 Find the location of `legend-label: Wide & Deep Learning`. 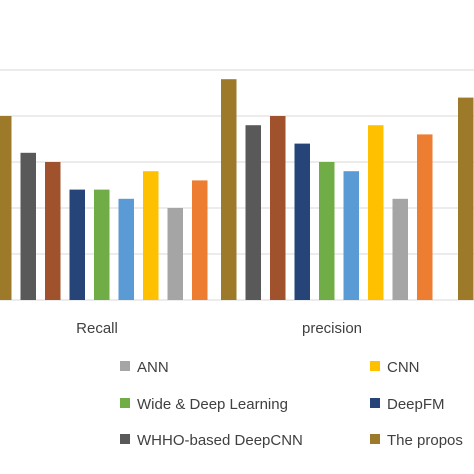

legend-label: Wide & Deep Learning is located at coordinates (212, 404).